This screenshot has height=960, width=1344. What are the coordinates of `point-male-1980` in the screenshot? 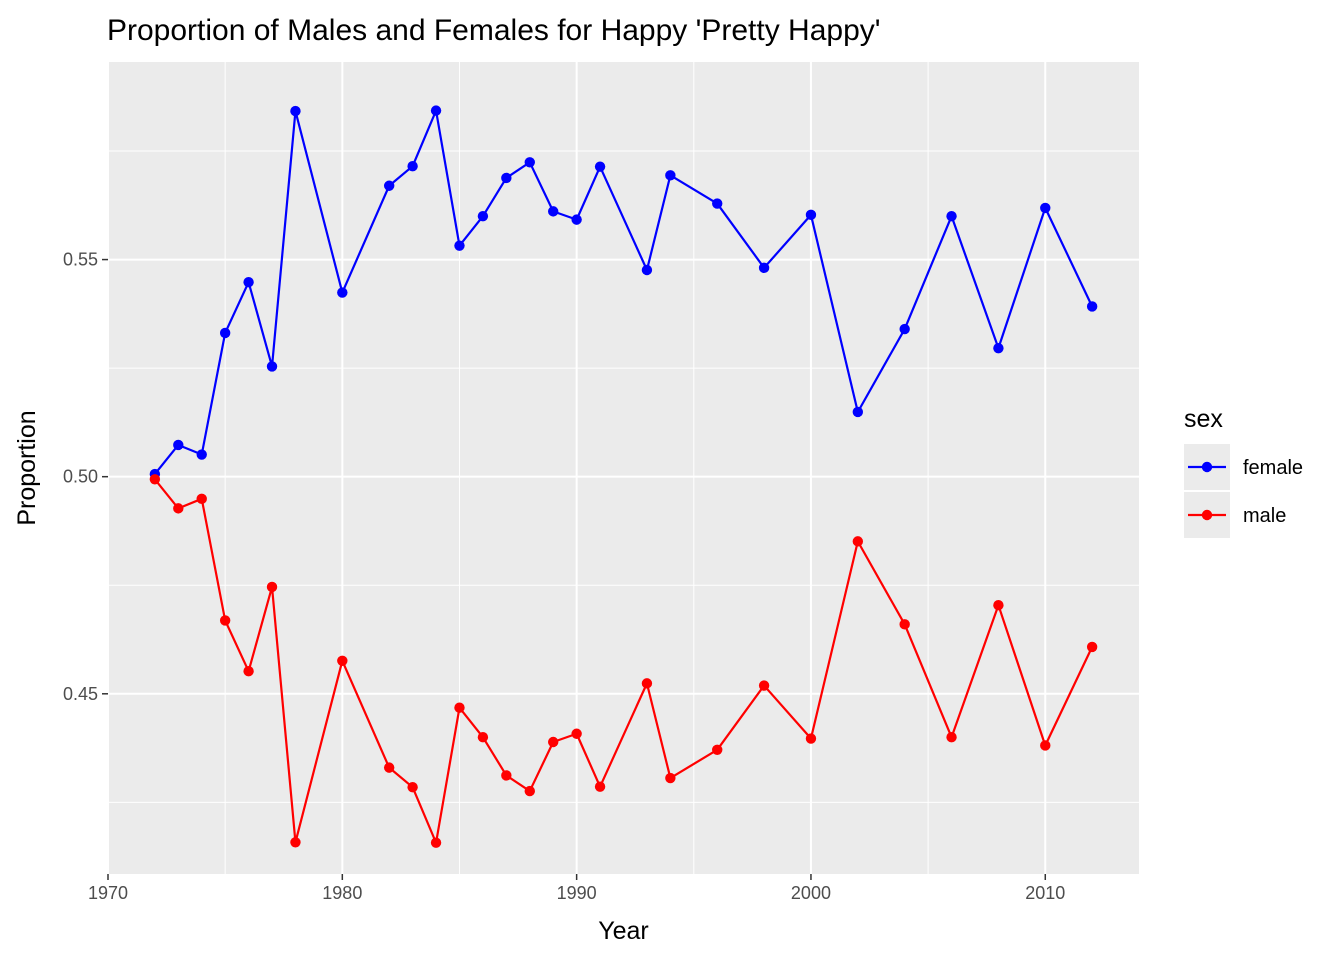 It's located at (342, 660).